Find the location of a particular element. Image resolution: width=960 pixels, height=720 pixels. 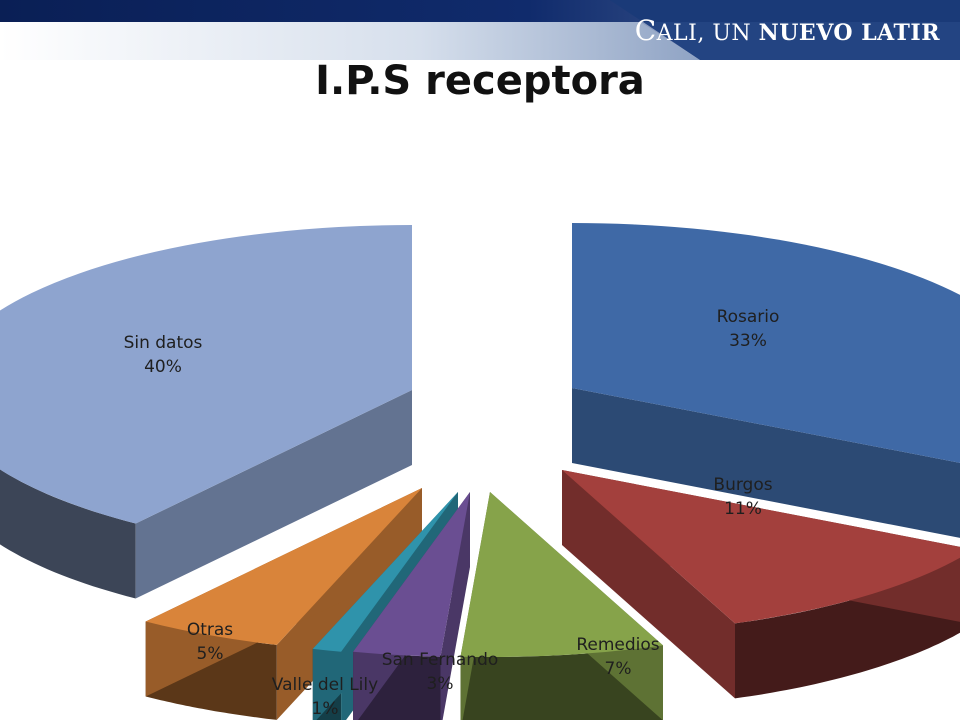

pie-slice-san-fernando is located at coordinates (411, 606).